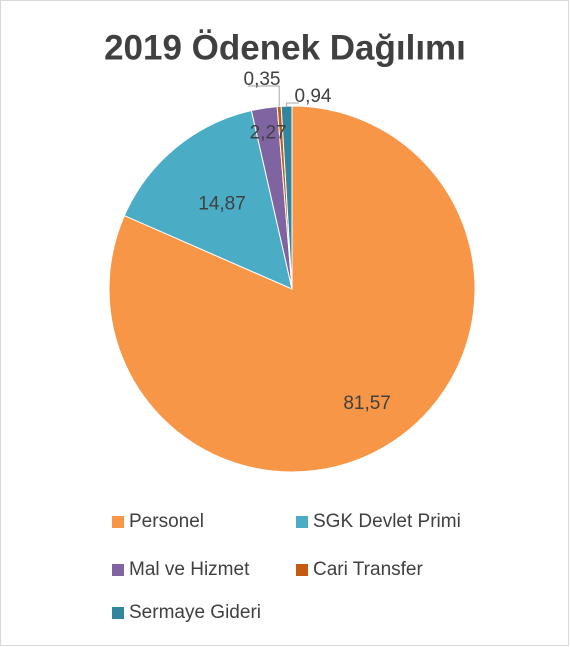  Describe the element at coordinates (313, 96) in the screenshot. I see `data-label: 0,94` at that location.